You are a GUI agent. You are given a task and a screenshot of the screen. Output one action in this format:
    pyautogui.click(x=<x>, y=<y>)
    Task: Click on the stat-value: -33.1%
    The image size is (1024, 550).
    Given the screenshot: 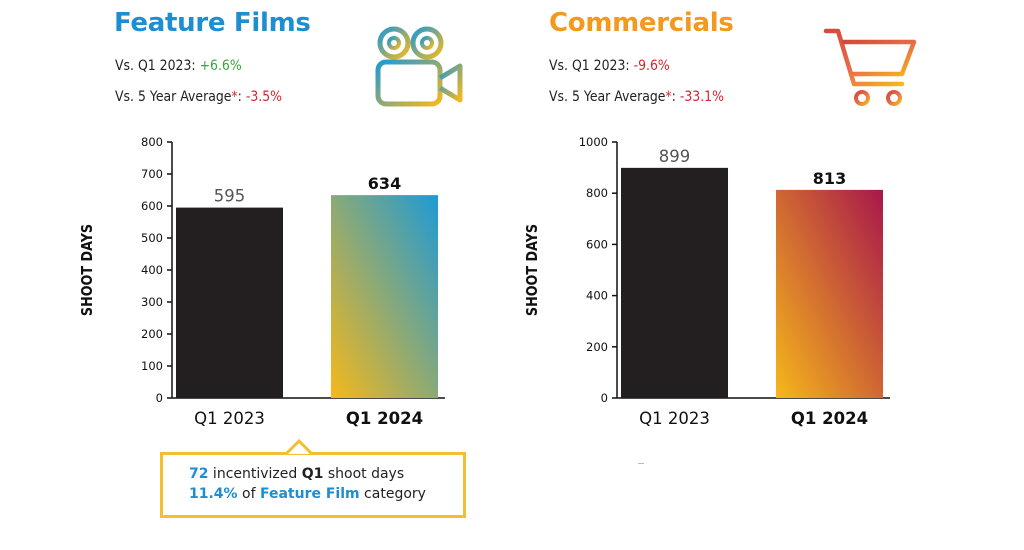 What is the action you would take?
    pyautogui.click(x=701, y=97)
    